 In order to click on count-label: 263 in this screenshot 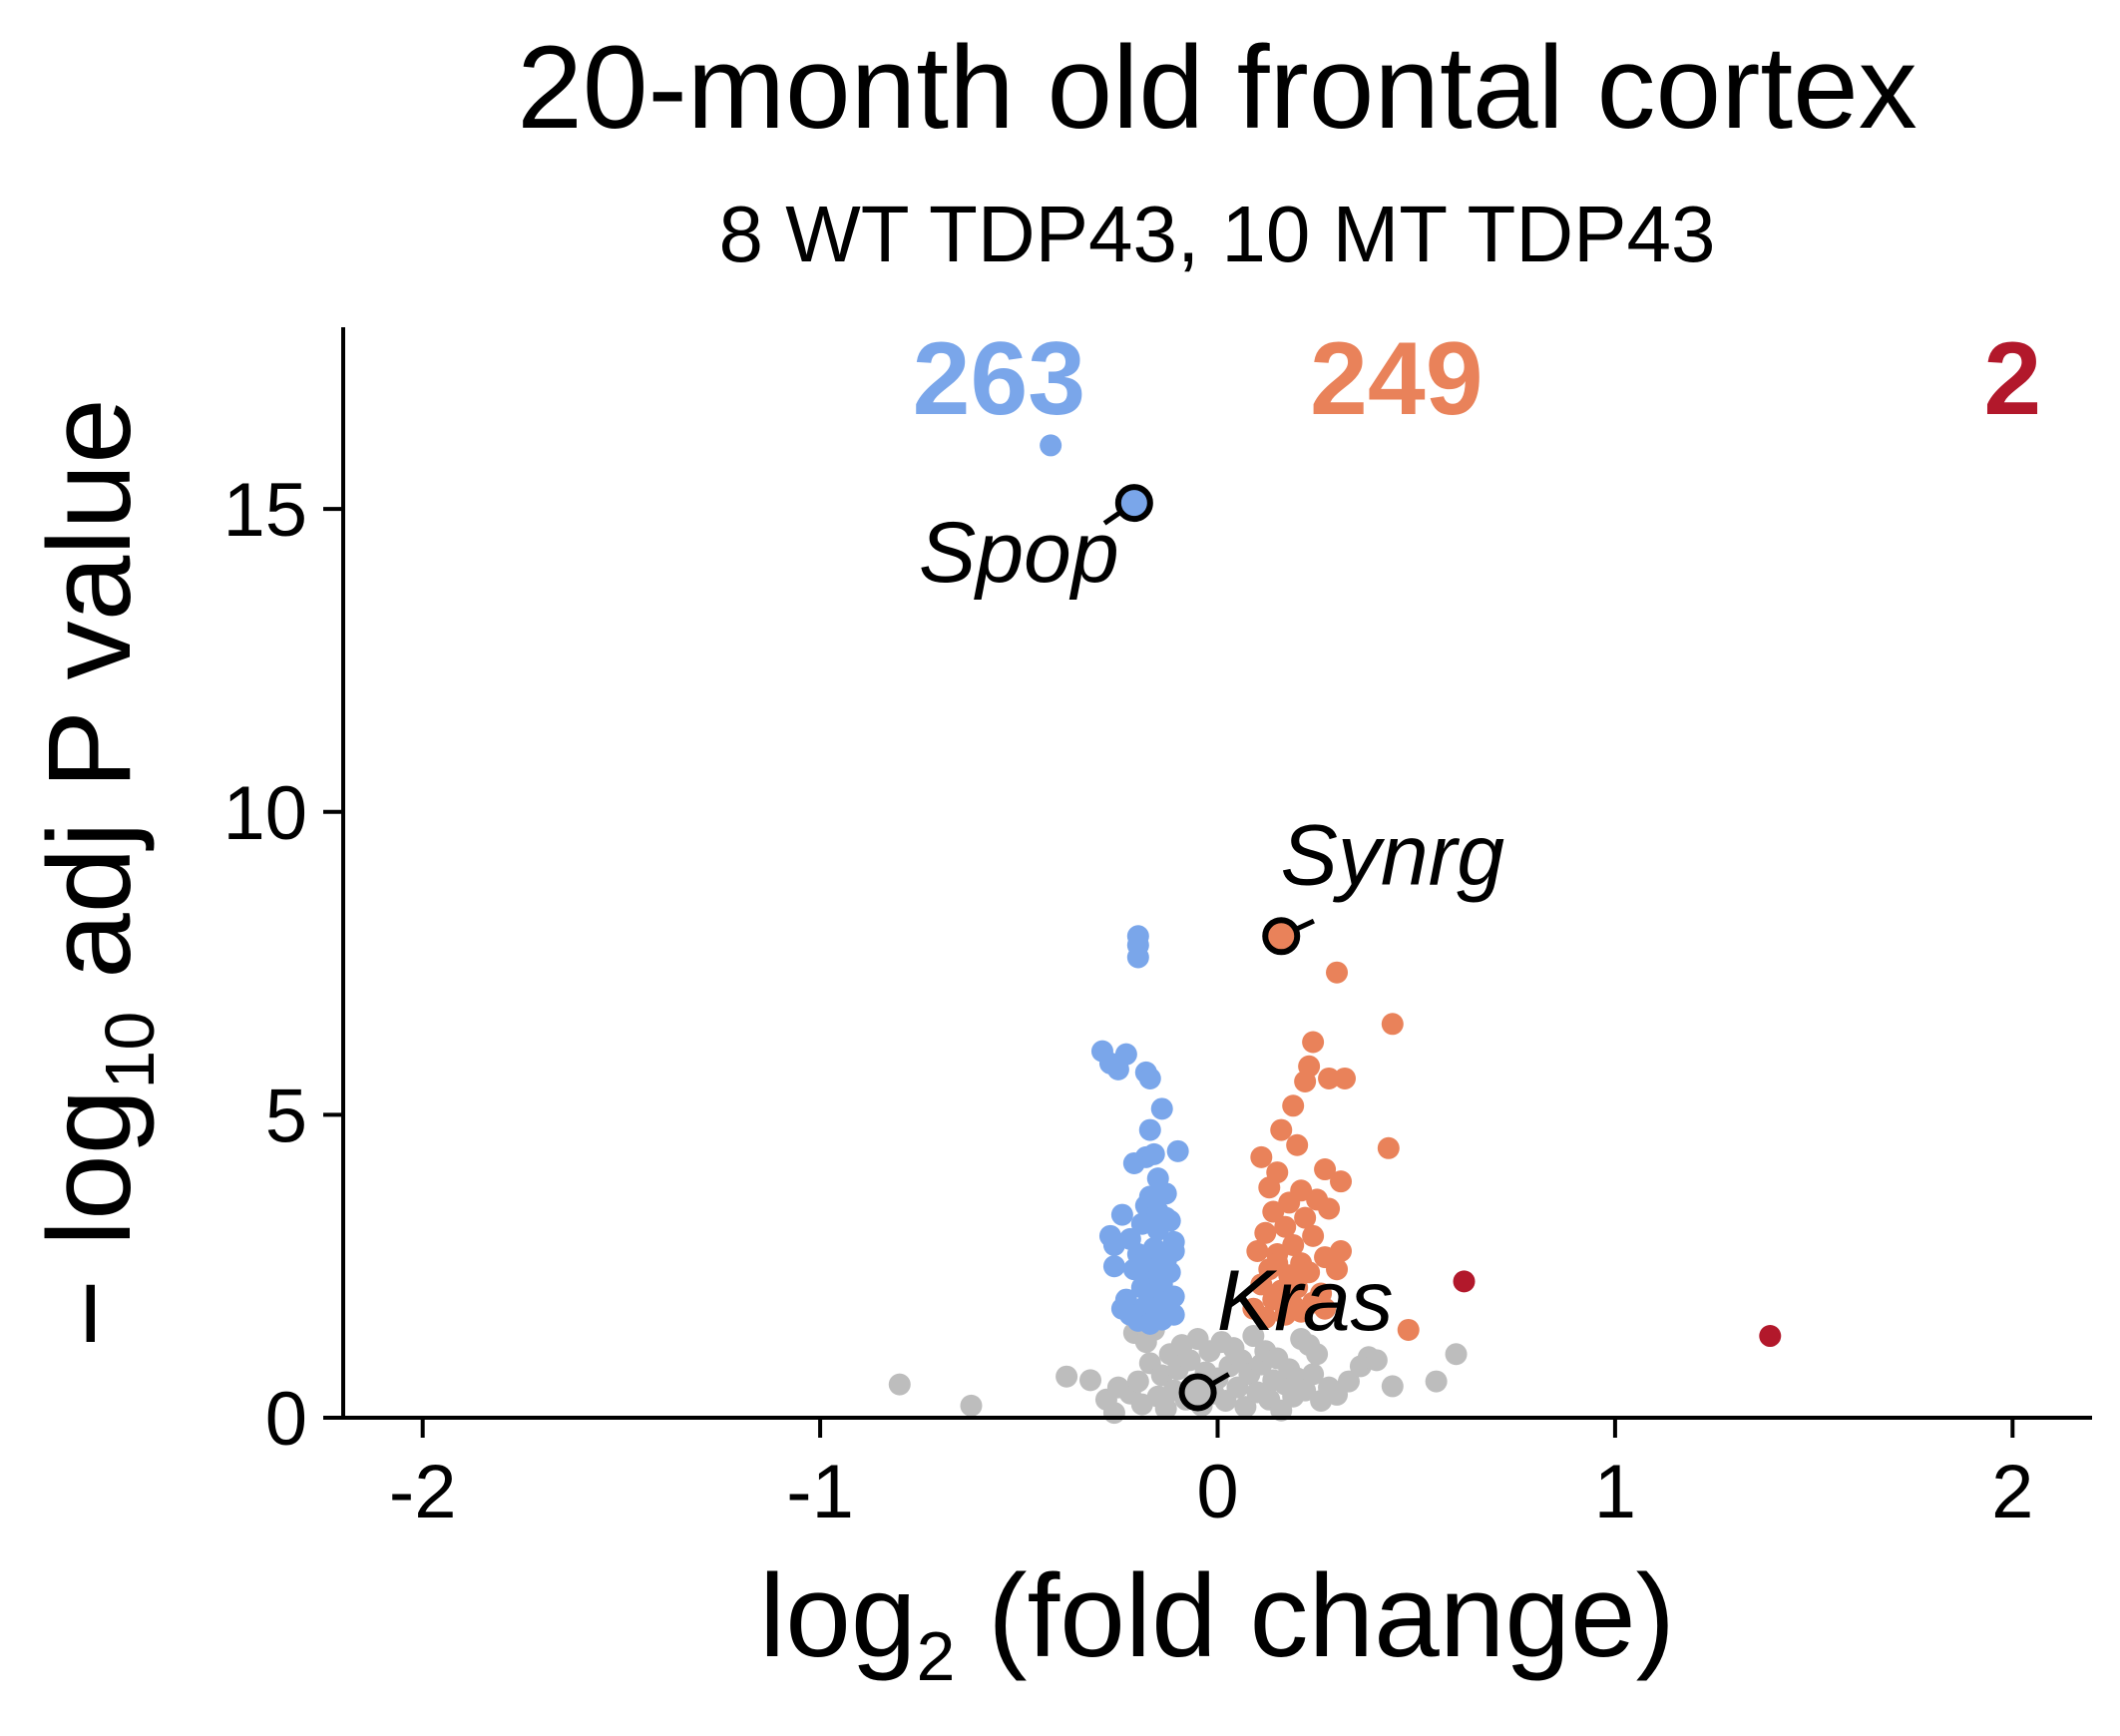, I will do `click(999, 379)`.